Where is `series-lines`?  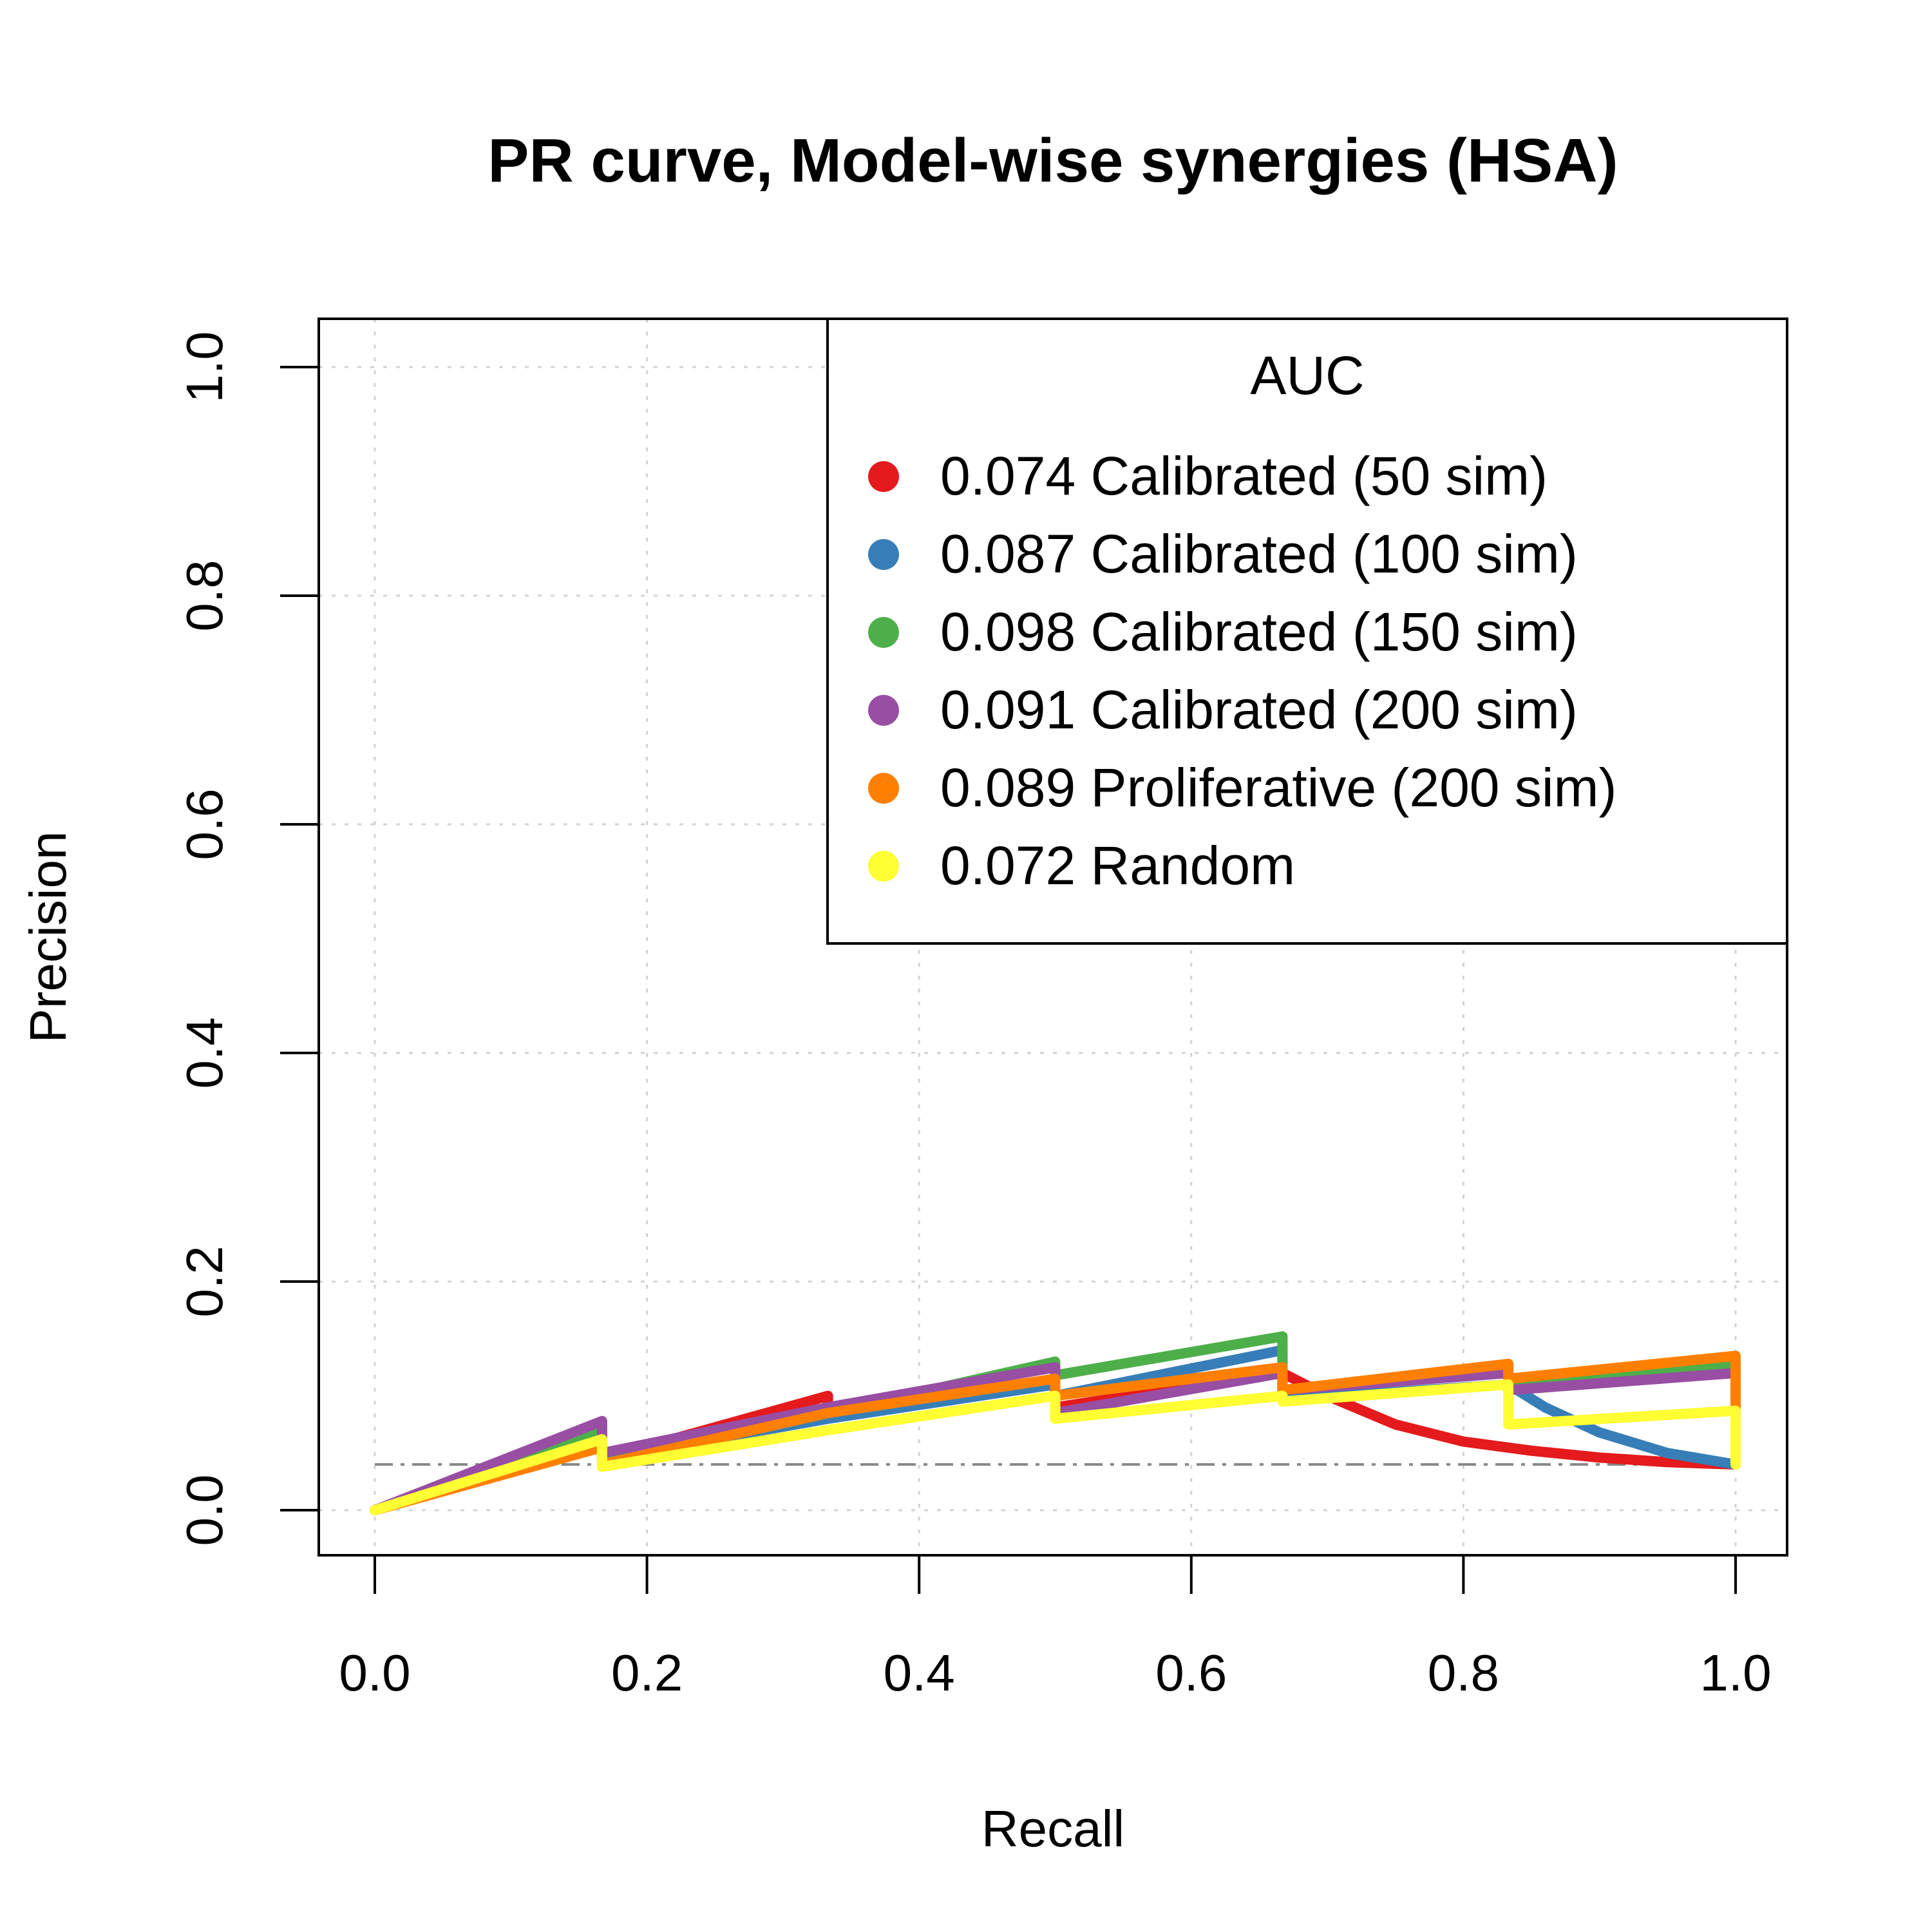
series-lines is located at coordinates (1055, 1423).